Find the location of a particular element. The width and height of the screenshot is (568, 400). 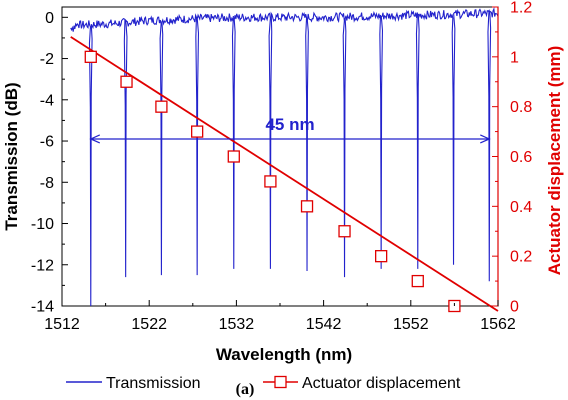

y-left-tick-label: -14 is located at coordinates (42, 307).